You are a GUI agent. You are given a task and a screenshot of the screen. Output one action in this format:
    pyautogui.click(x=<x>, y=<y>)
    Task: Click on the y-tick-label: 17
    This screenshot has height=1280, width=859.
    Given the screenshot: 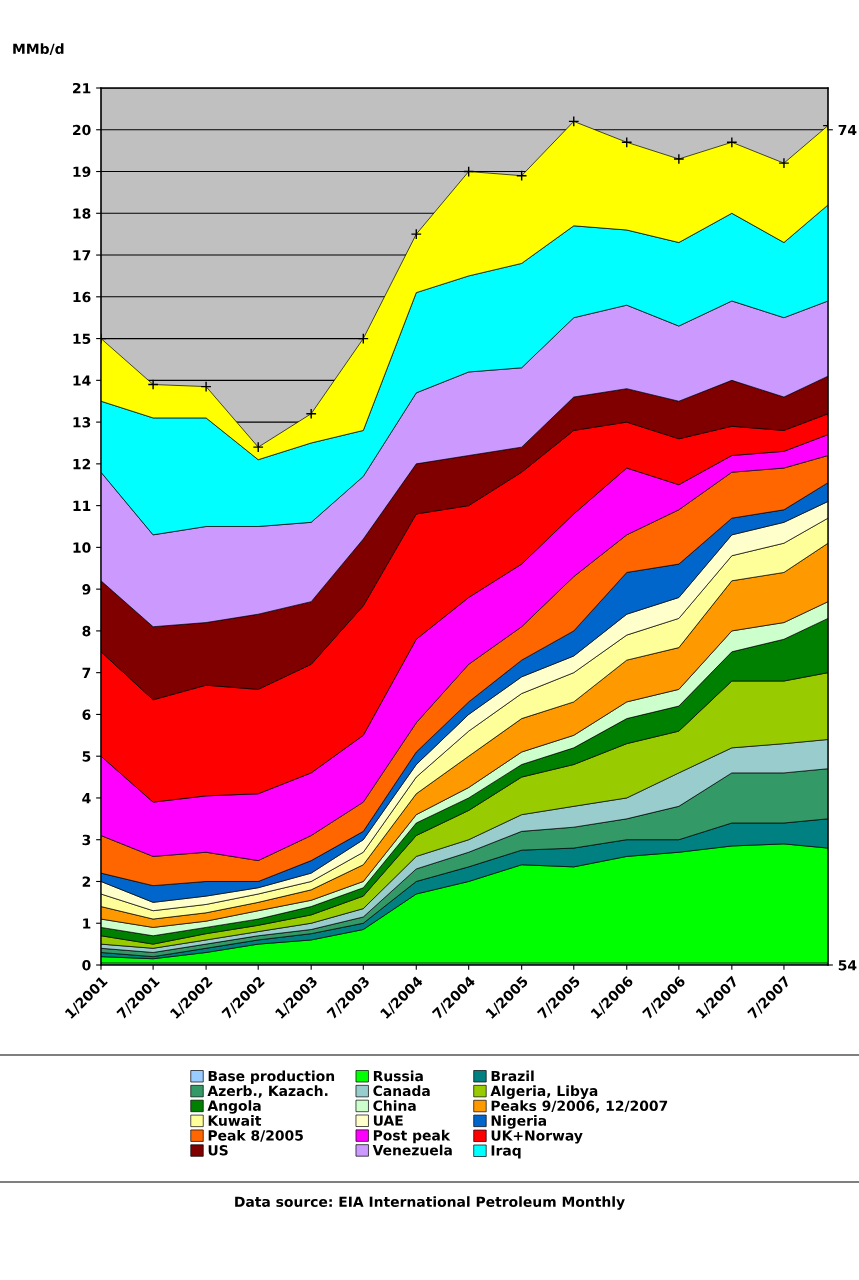 What is the action you would take?
    pyautogui.click(x=82, y=255)
    